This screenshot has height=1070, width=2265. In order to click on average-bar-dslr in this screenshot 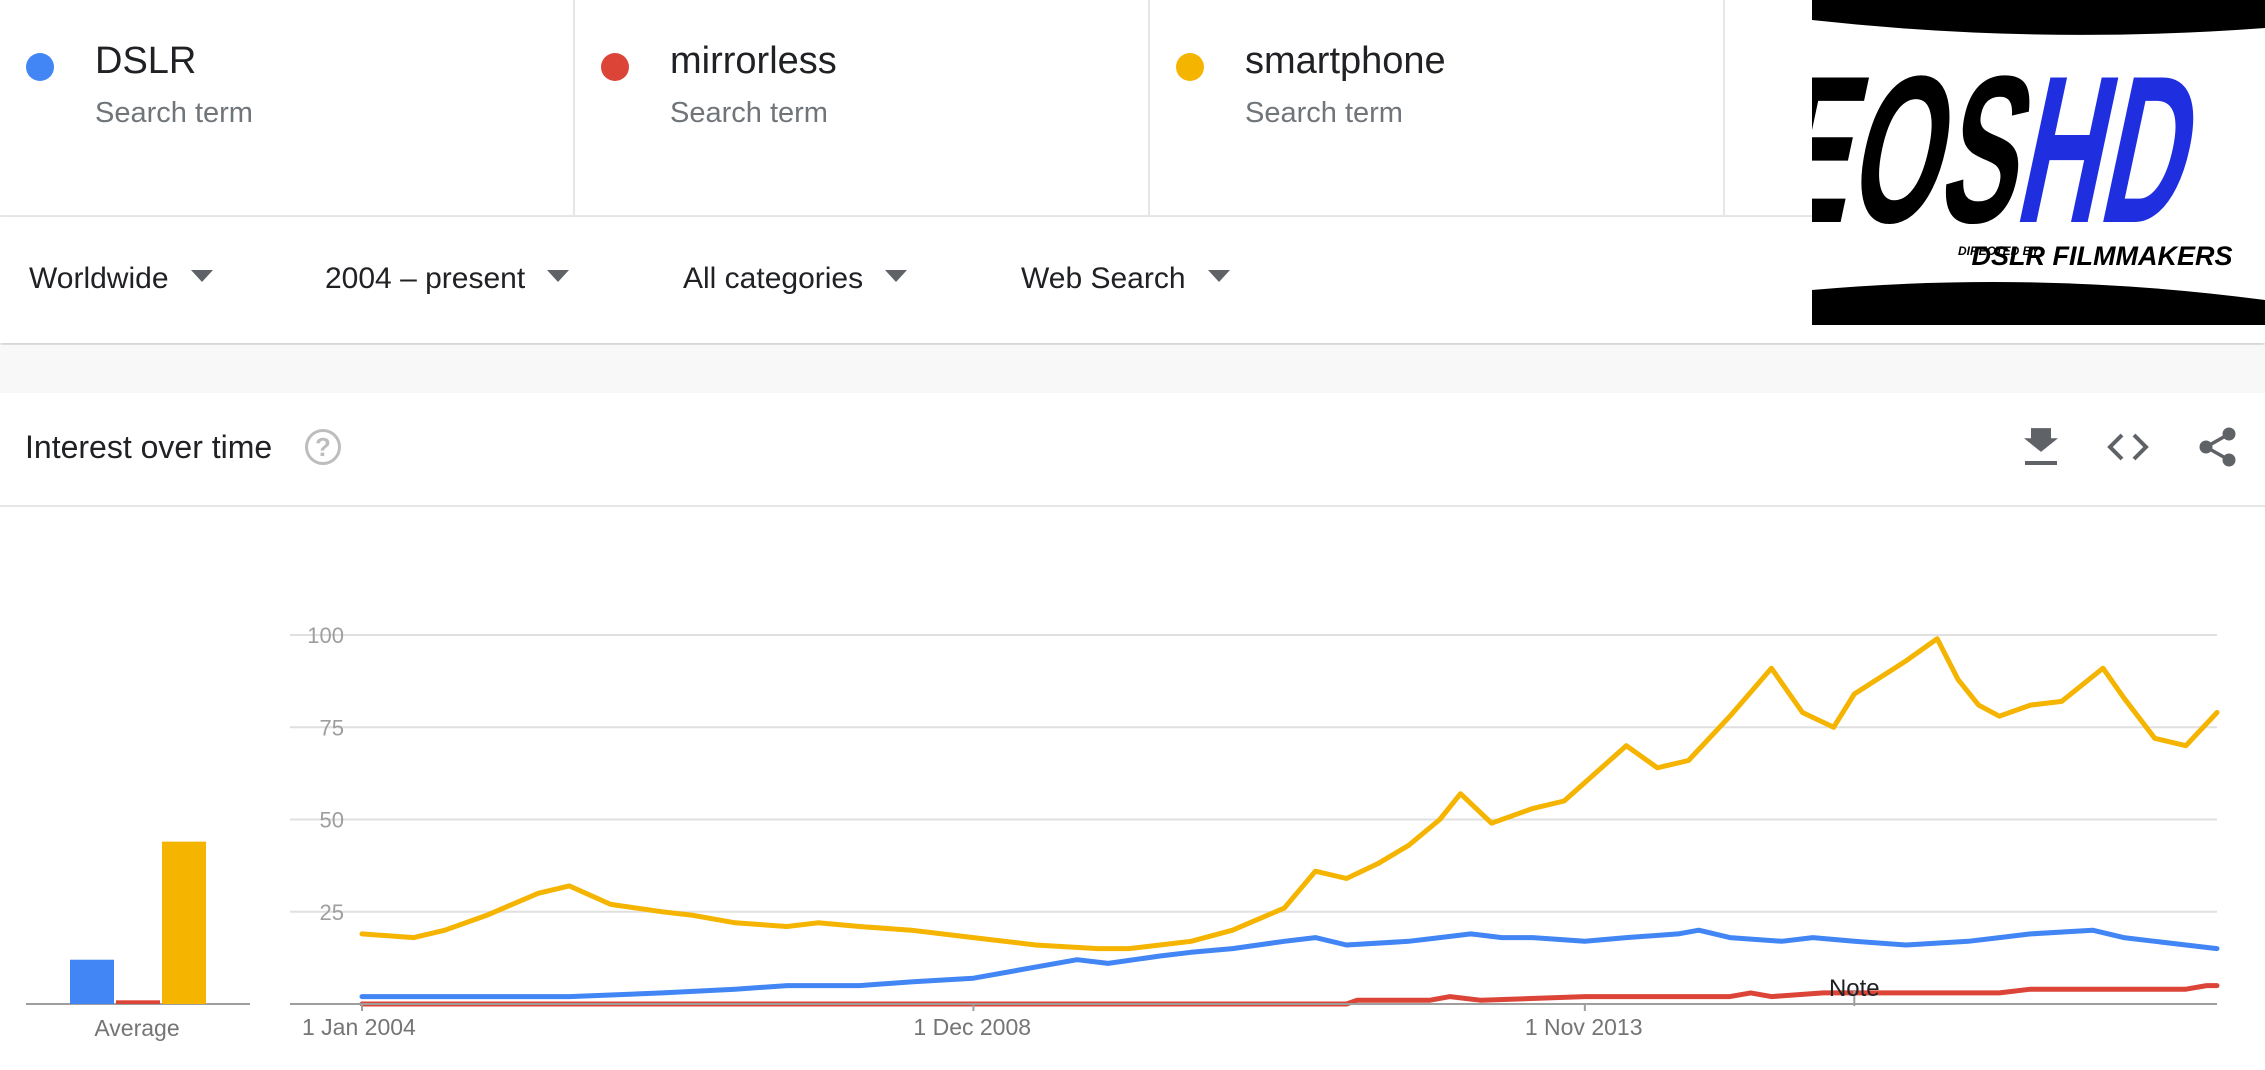, I will do `click(92, 981)`.